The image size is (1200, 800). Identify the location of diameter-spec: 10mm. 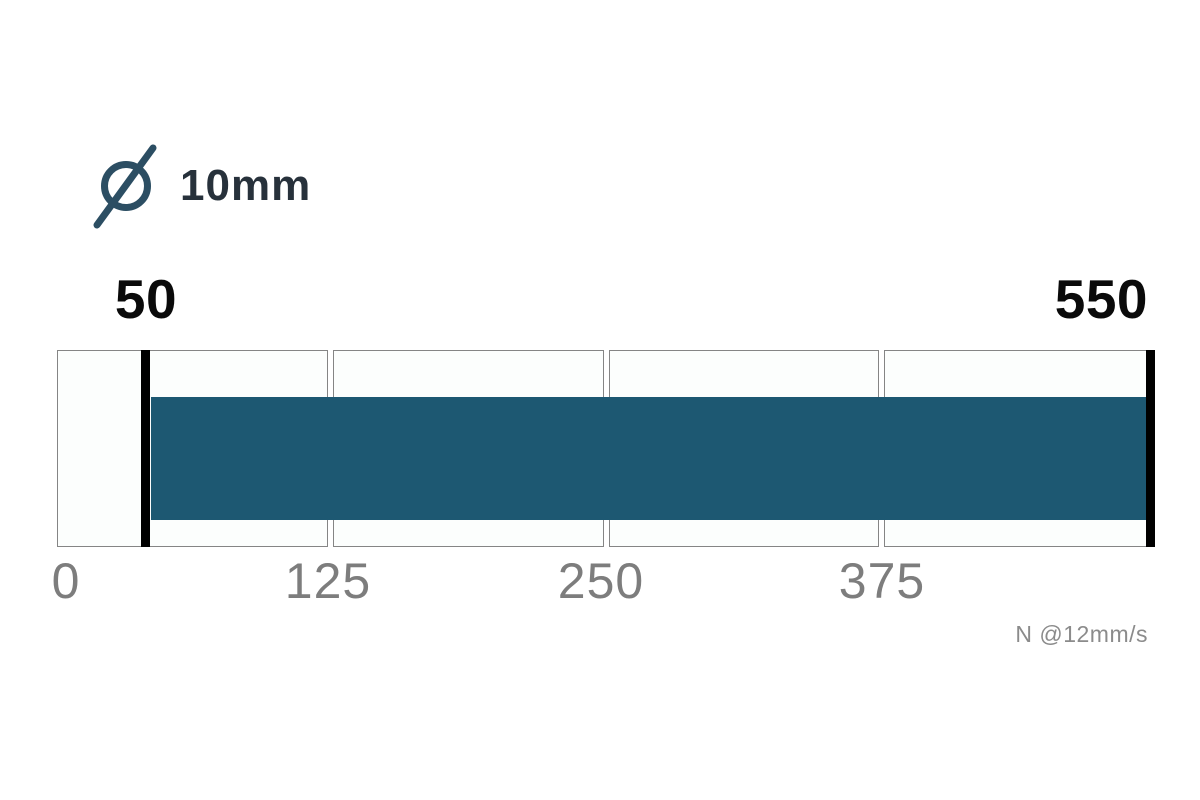
(201, 186).